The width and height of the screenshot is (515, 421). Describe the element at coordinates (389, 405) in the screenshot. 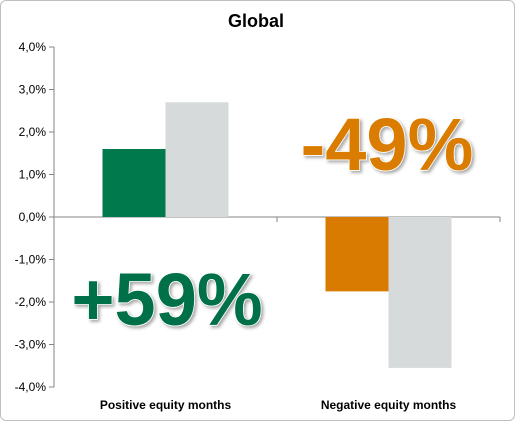

I see `x-category-label: Negative equity months` at that location.